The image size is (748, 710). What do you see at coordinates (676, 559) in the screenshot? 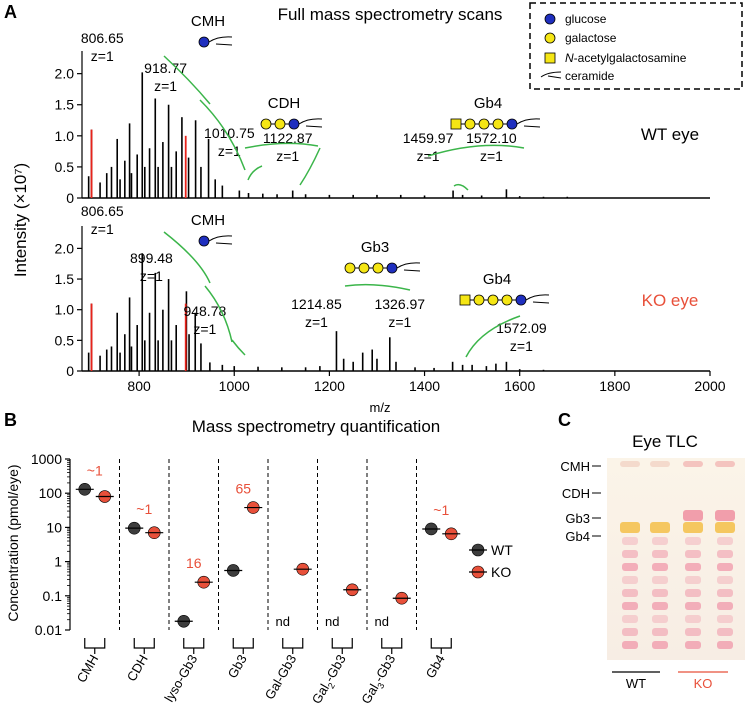
I see `tlc-plate-background` at bounding box center [676, 559].